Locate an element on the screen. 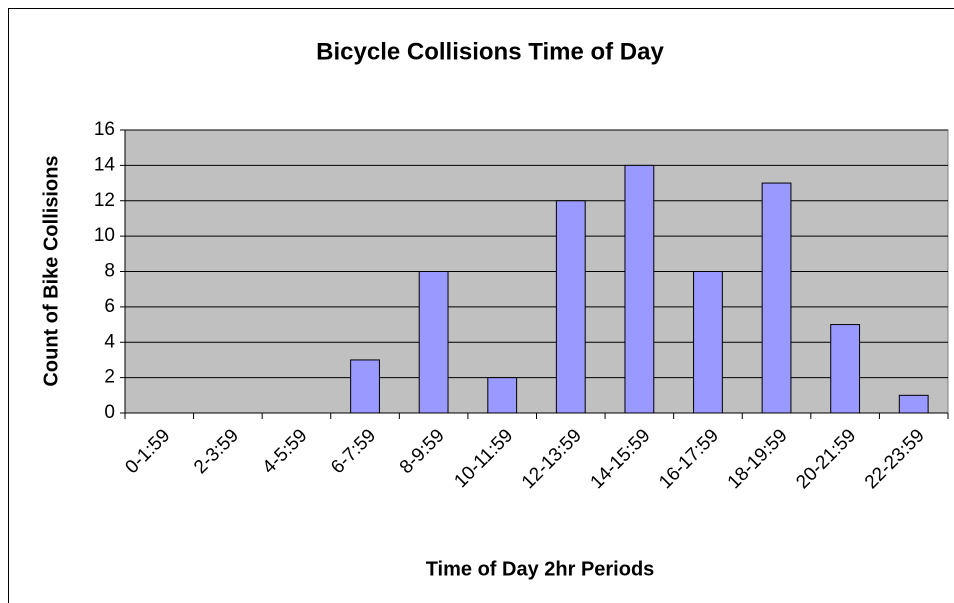  chart-title: Bicycle Collisions Time of Day is located at coordinates (490, 51).